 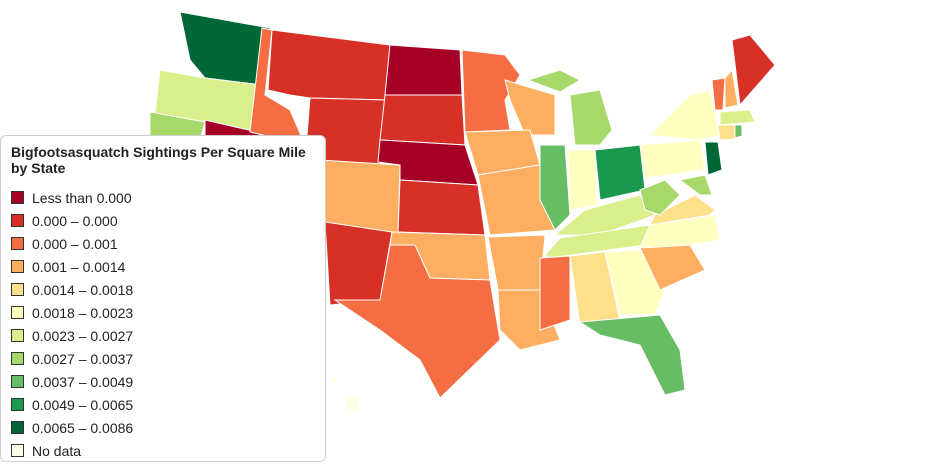 What do you see at coordinates (83, 290) in the screenshot?
I see `legend-label: 0.0014 – 0.0018` at bounding box center [83, 290].